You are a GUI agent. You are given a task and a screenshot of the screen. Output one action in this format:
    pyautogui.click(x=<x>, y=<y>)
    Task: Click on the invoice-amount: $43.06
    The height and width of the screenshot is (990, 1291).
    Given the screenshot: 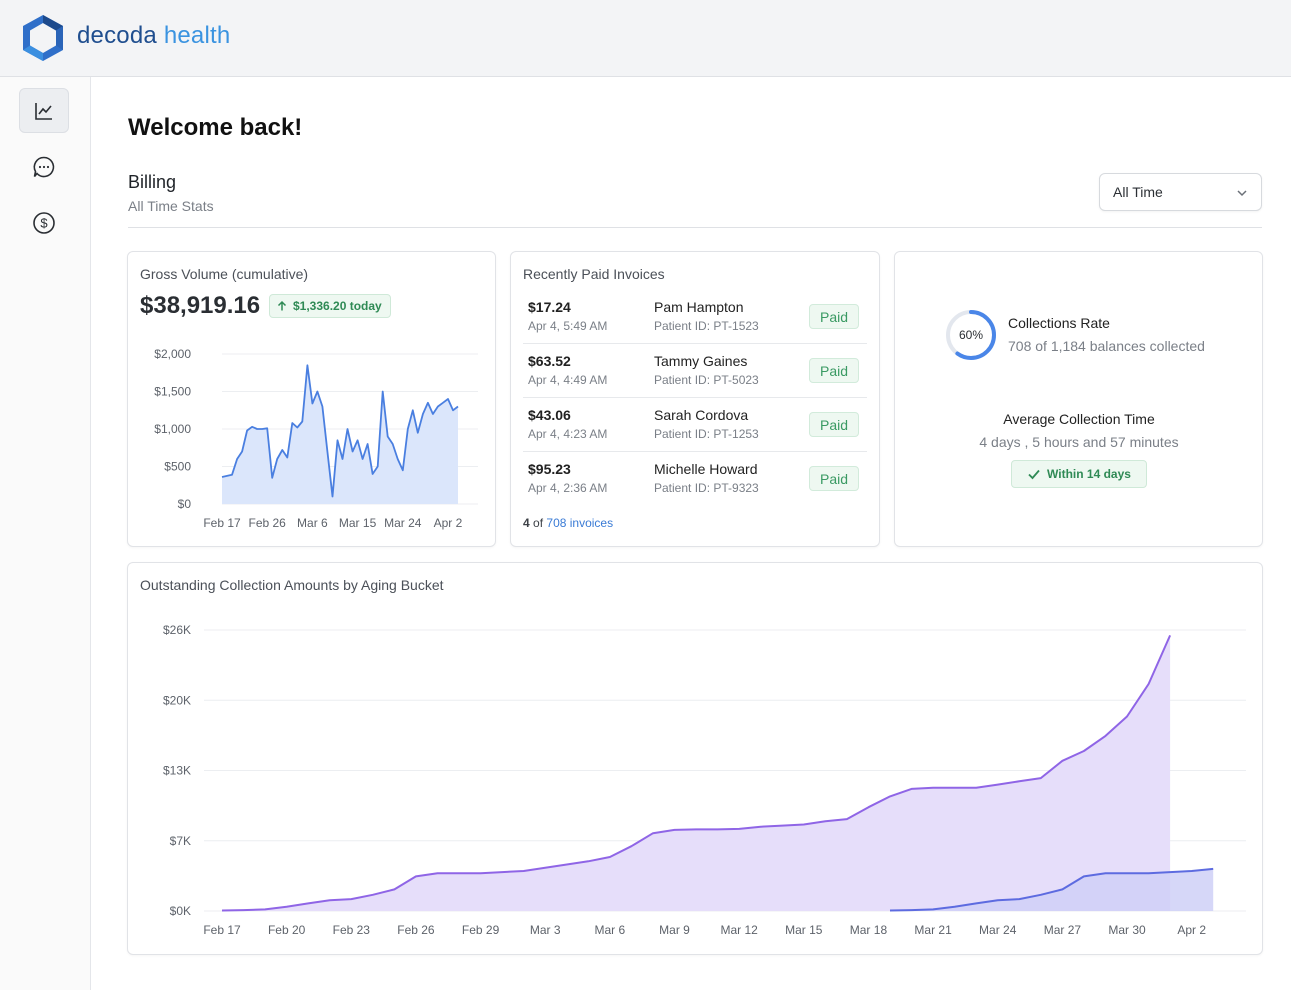 What is the action you would take?
    pyautogui.click(x=549, y=415)
    